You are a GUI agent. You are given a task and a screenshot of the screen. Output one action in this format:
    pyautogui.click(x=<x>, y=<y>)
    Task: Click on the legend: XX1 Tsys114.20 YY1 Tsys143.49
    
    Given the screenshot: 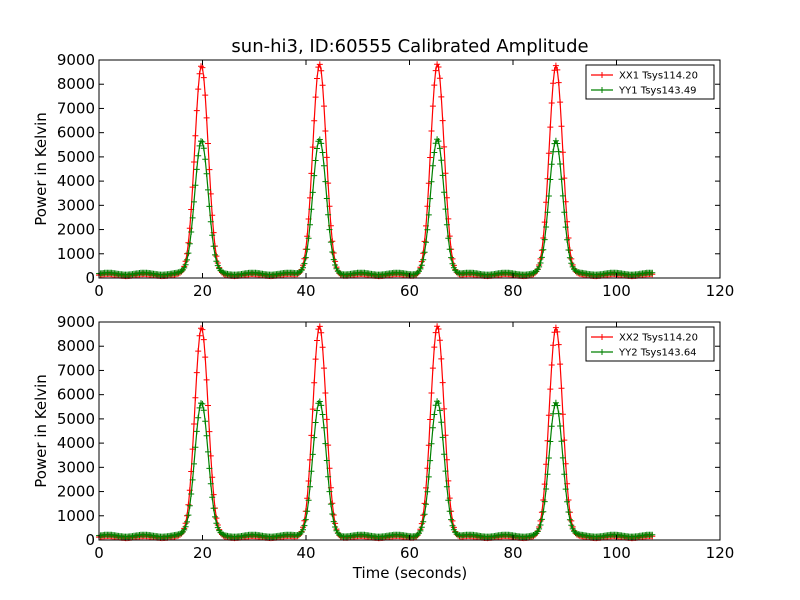 What is the action you would take?
    pyautogui.click(x=650, y=82)
    